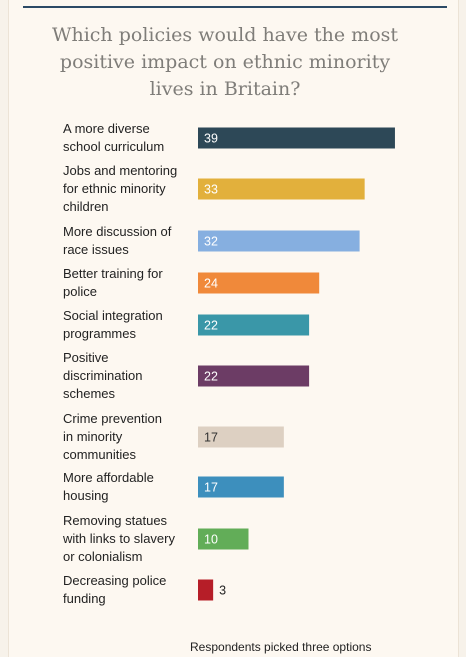  Describe the element at coordinates (281, 647) in the screenshot. I see `footnote: Respondents picked three options` at that location.